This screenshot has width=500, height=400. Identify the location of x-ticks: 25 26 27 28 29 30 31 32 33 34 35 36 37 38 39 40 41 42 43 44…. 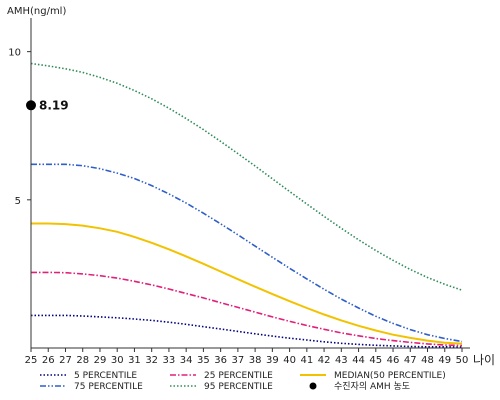
(247, 357).